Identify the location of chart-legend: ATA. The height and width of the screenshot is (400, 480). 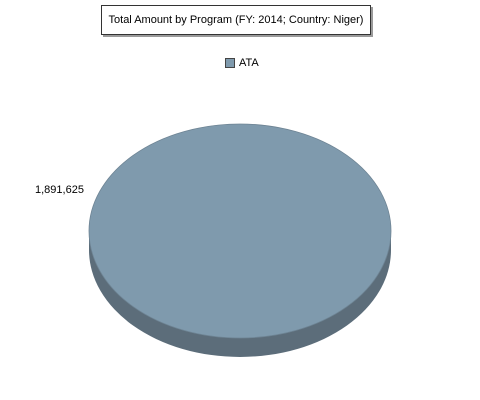
(242, 63).